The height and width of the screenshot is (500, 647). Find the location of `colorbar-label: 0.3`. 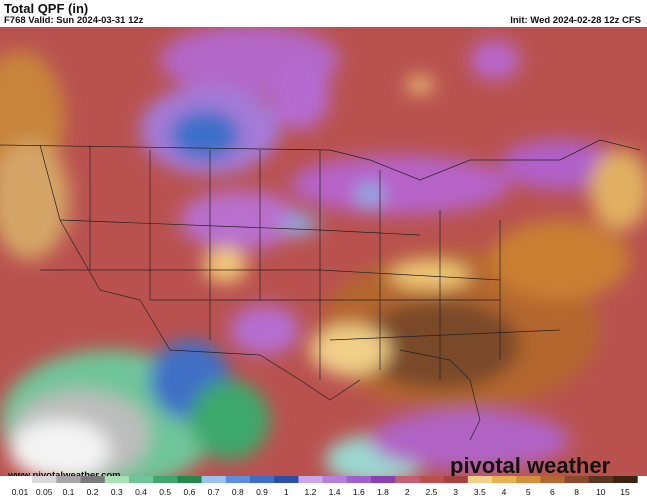

colorbar-label: 0.3 is located at coordinates (117, 492).